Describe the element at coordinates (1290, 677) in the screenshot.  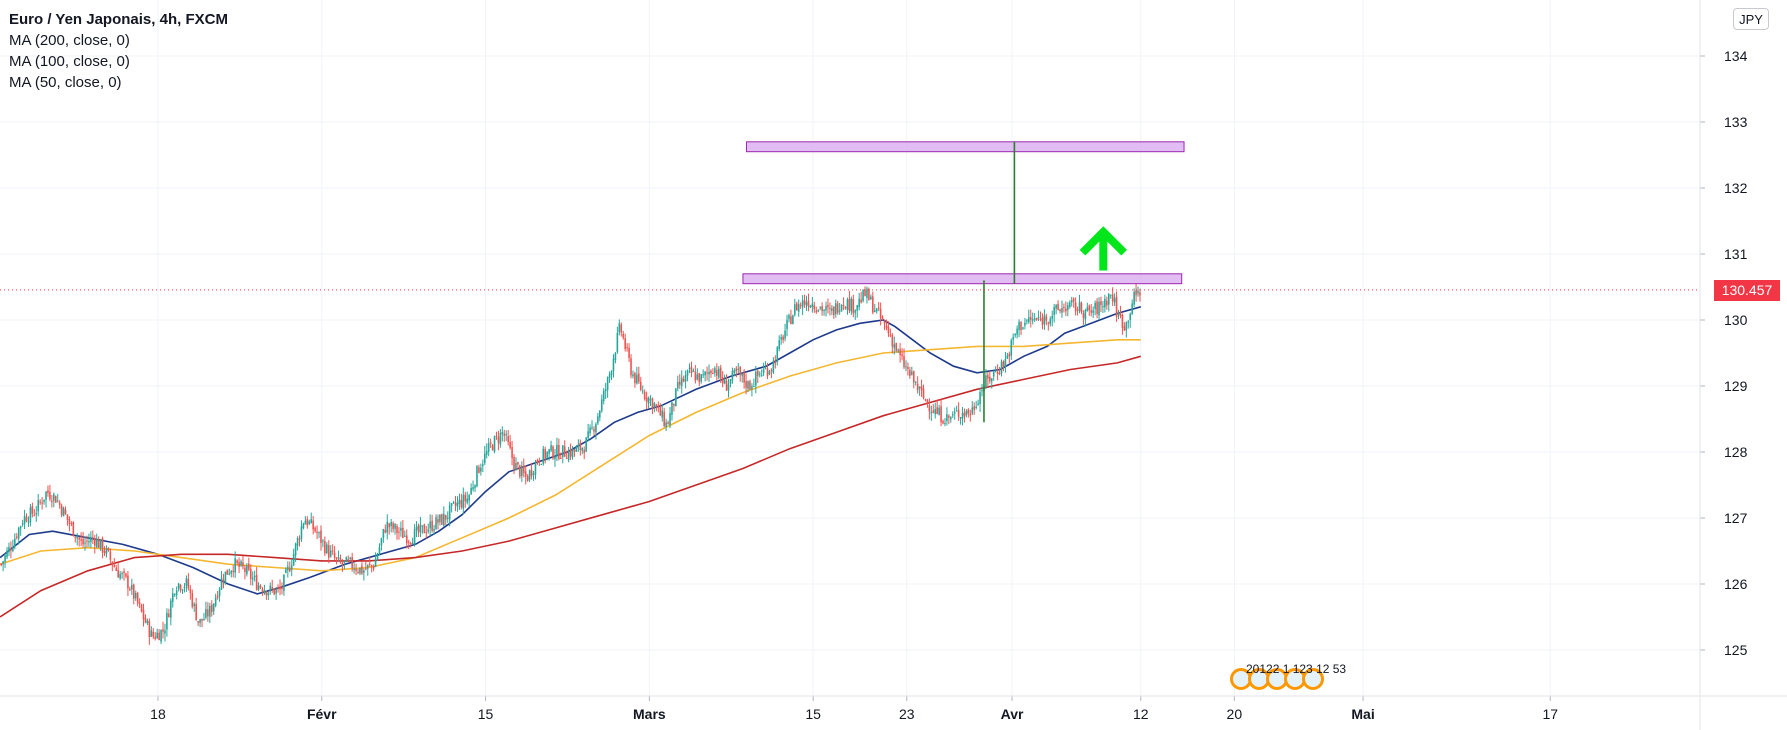
I see `economic-events: 20122 1 123 12 53` at that location.